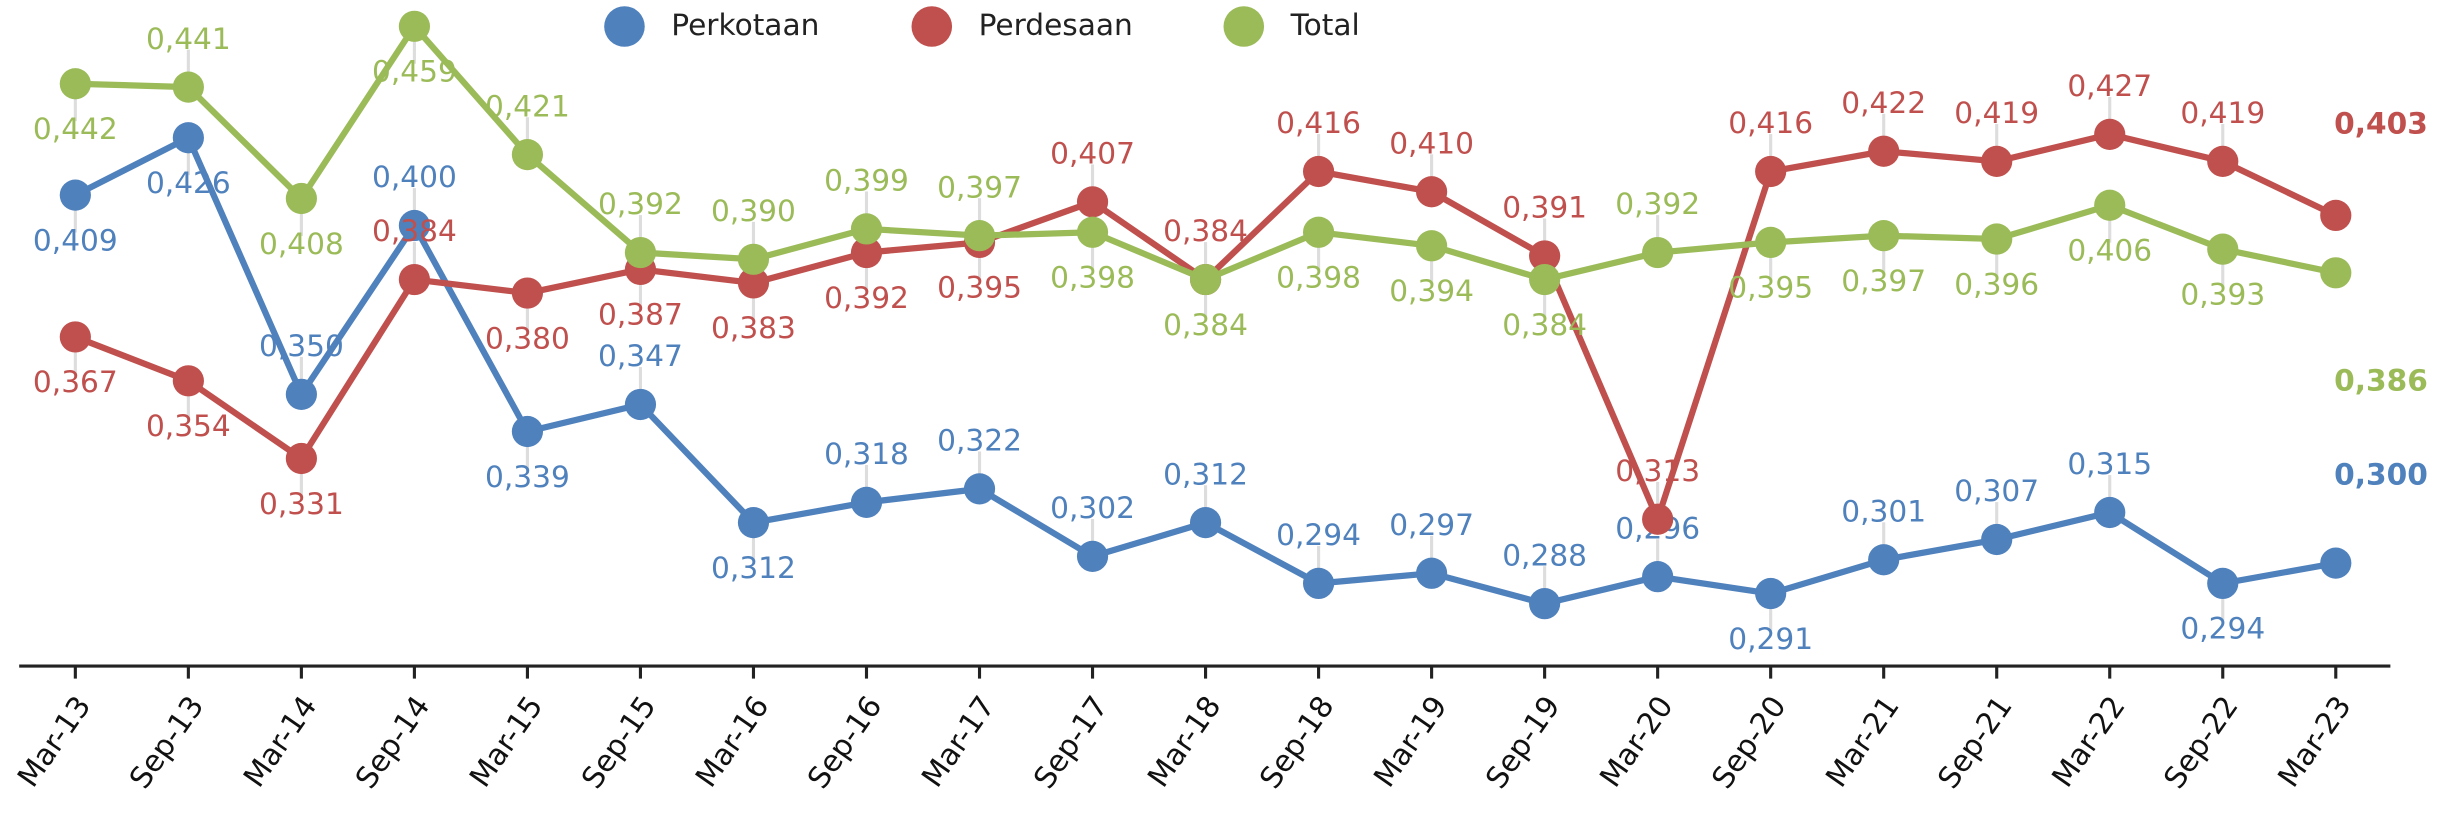  Describe the element at coordinates (2381, 122) in the screenshot. I see `data-label: 0,403` at that location.